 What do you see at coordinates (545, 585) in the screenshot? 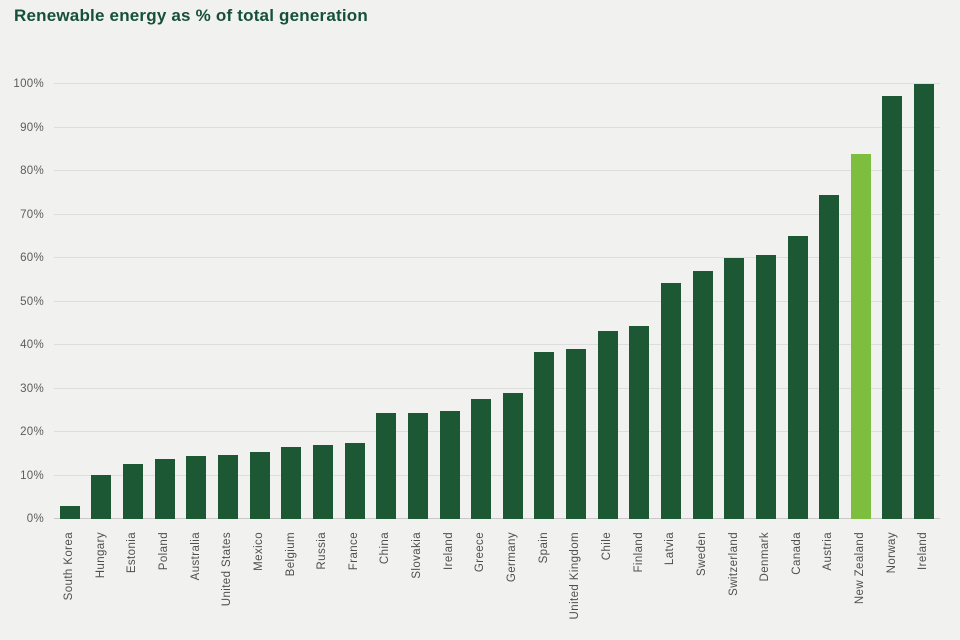
I see `x-label-cell: Spain` at bounding box center [545, 585].